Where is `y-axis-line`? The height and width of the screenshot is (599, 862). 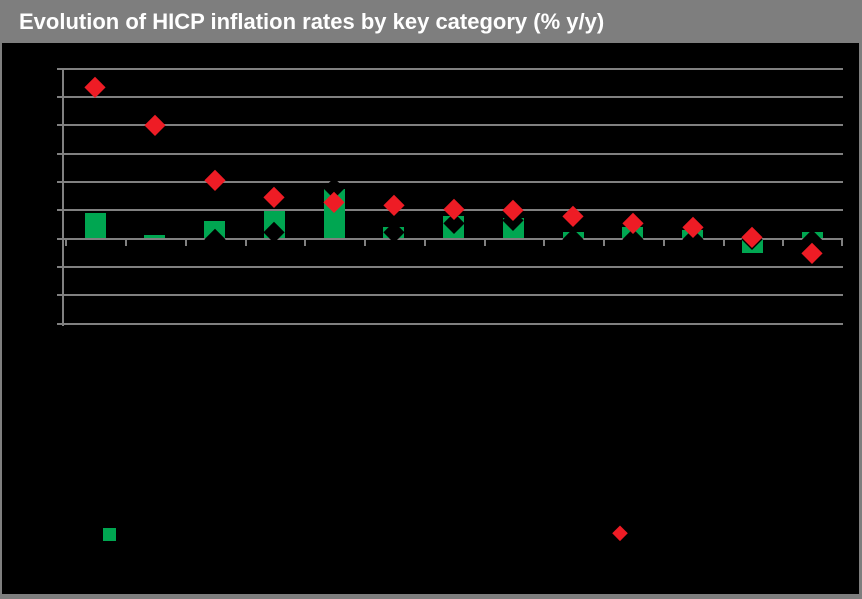
y-axis-line is located at coordinates (63, 197).